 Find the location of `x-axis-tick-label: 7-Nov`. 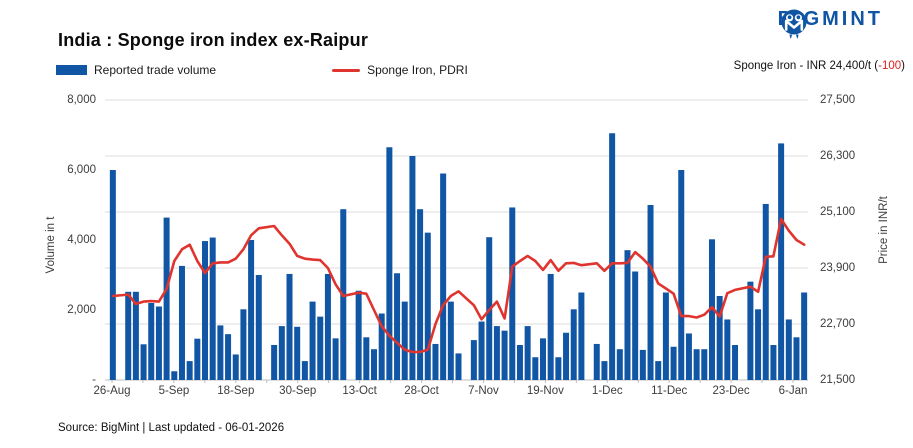

x-axis-tick-label: 7-Nov is located at coordinates (483, 391).